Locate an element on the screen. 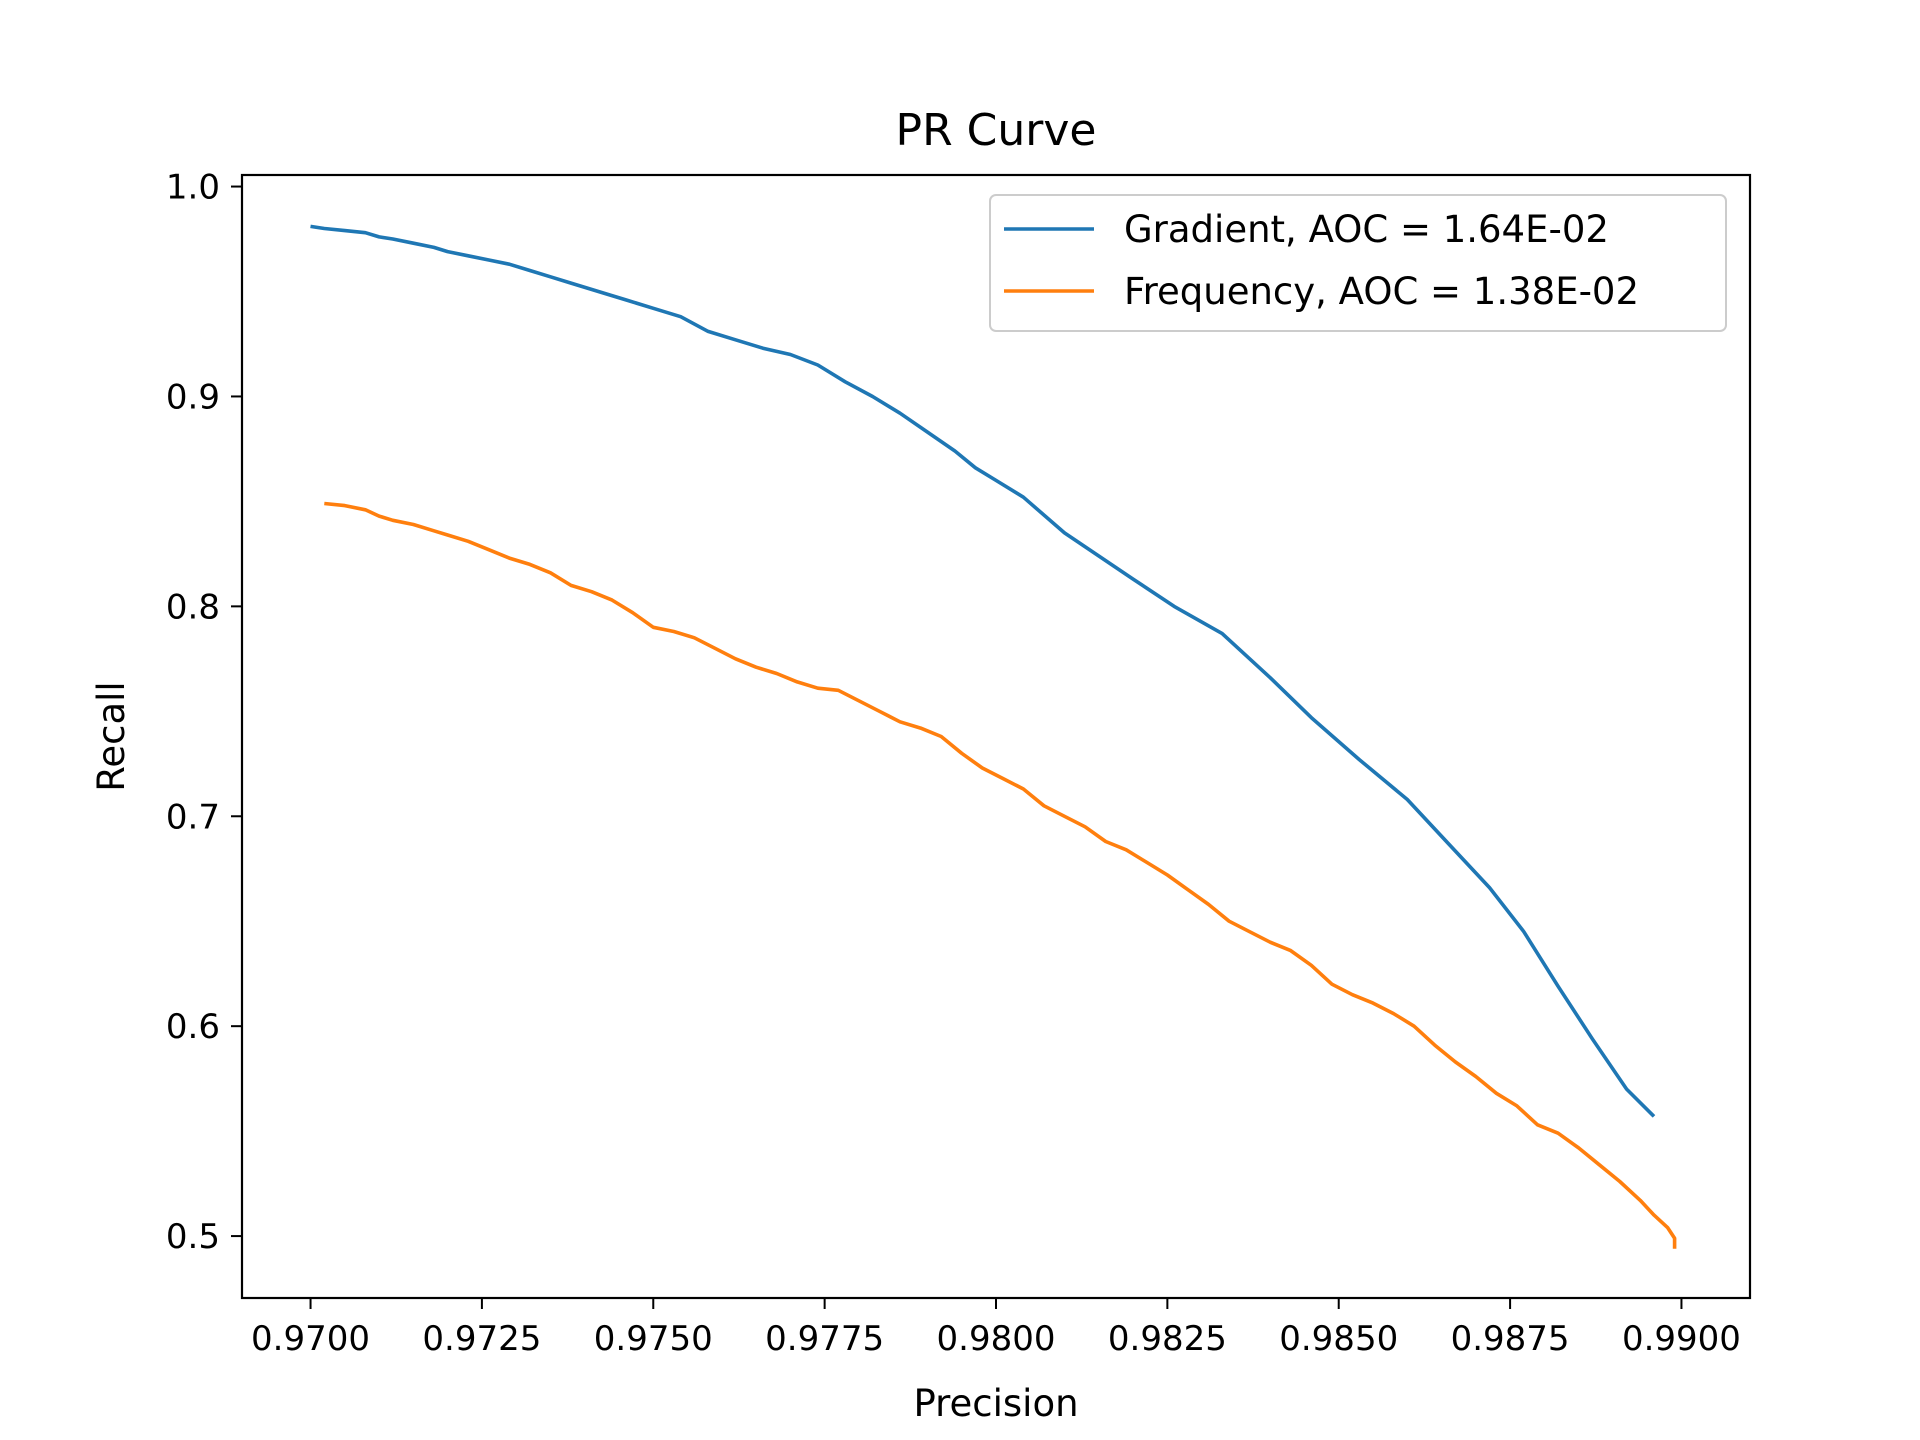 This screenshot has width=1920, height=1440. x-axis-label: Precision is located at coordinates (995, 1403).